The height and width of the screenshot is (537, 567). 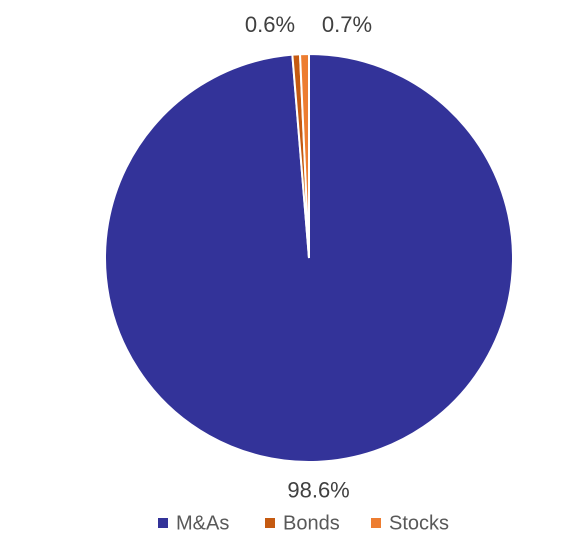 What do you see at coordinates (311, 523) in the screenshot?
I see `legend-label: Bonds` at bounding box center [311, 523].